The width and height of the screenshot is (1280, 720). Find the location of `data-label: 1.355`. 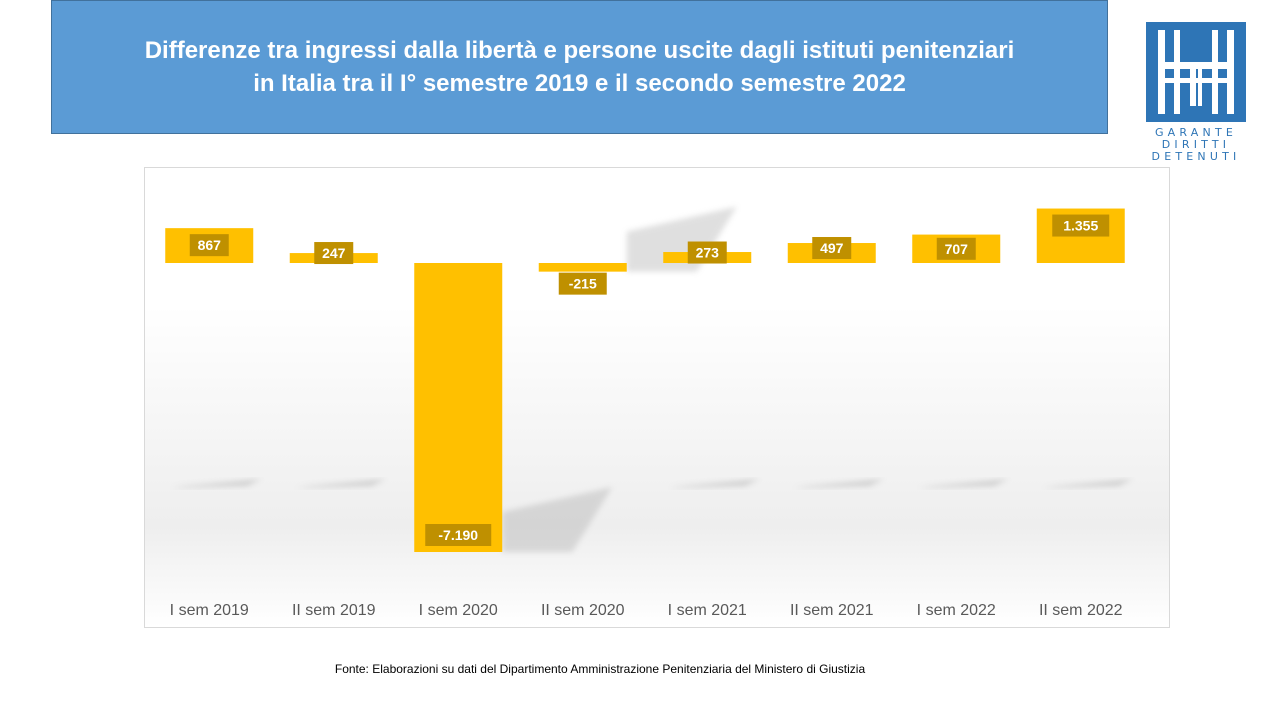

data-label: 1.355 is located at coordinates (1080, 226).